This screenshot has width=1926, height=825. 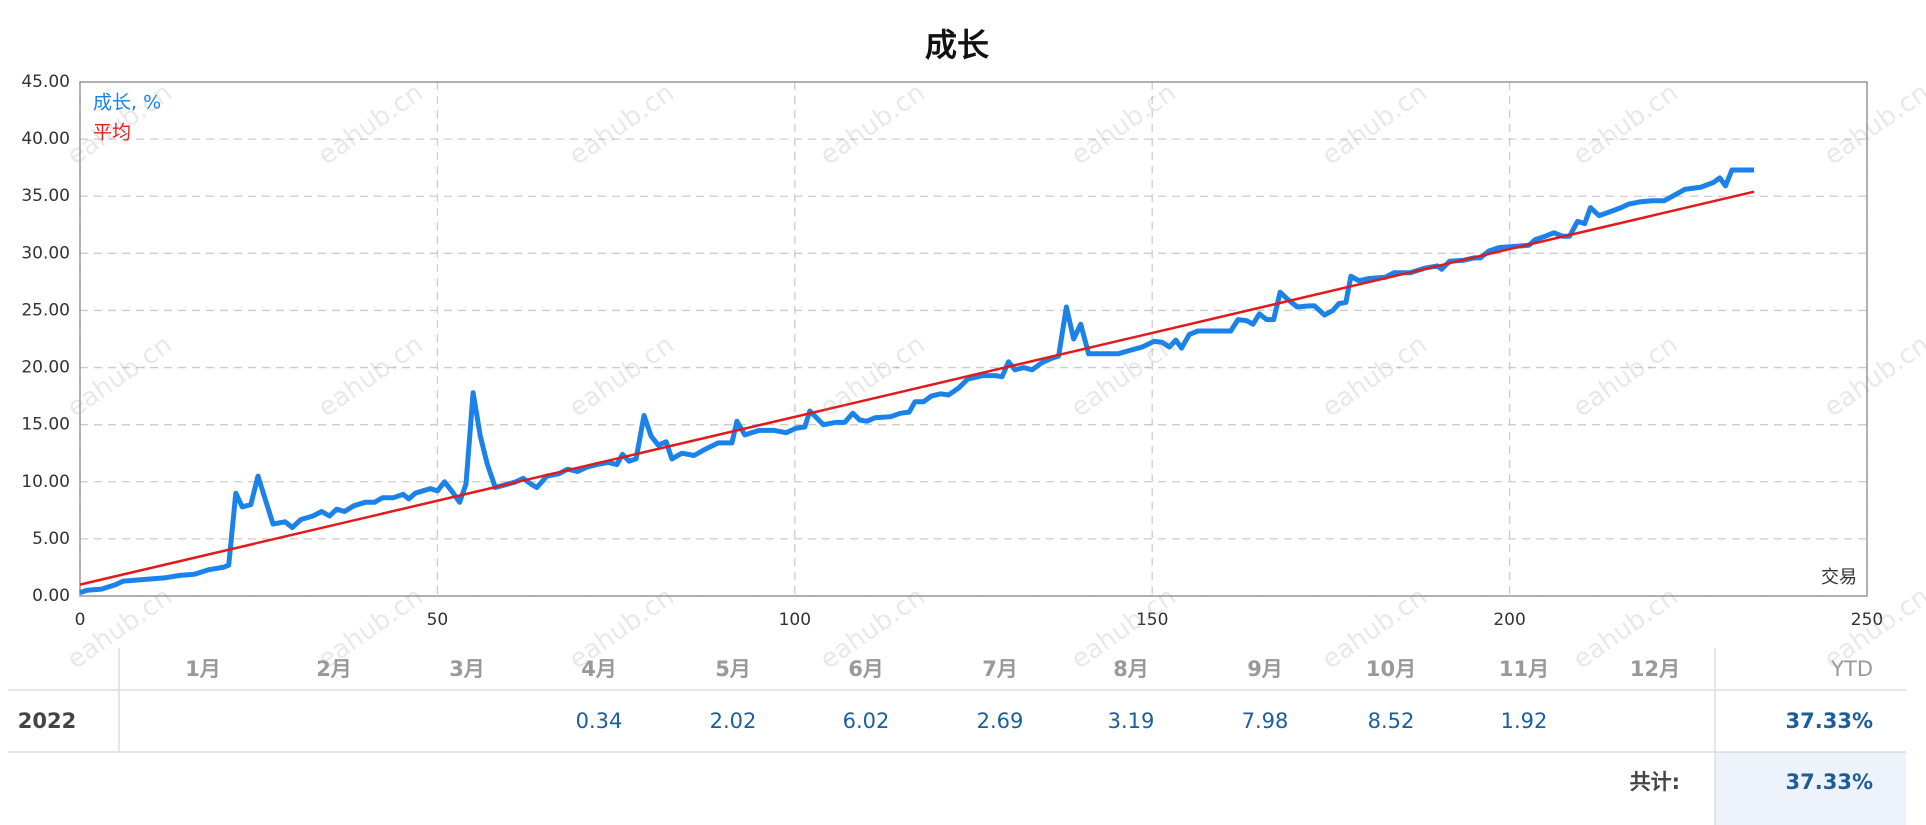 What do you see at coordinates (1655, 782) in the screenshot?
I see `total-label: 共计:` at bounding box center [1655, 782].